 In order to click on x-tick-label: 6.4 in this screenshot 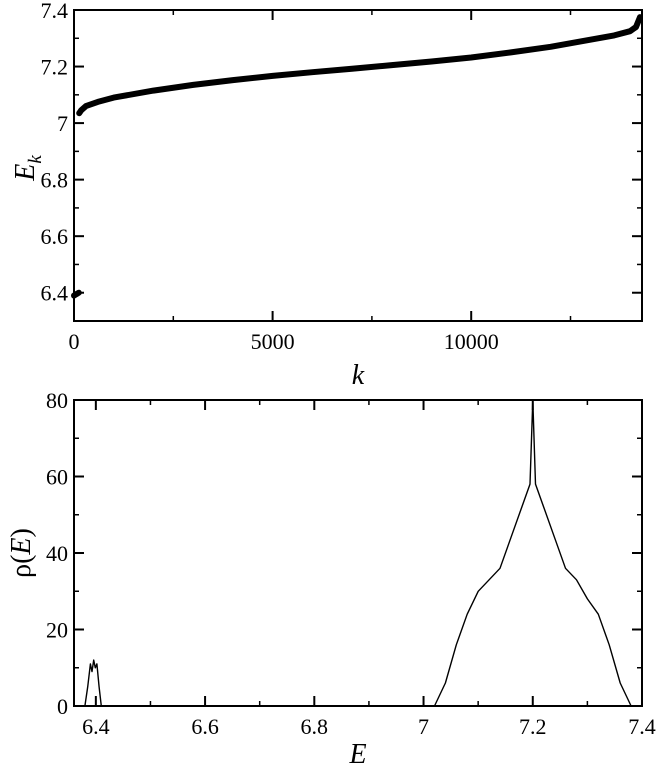, I will do `click(96, 726)`.